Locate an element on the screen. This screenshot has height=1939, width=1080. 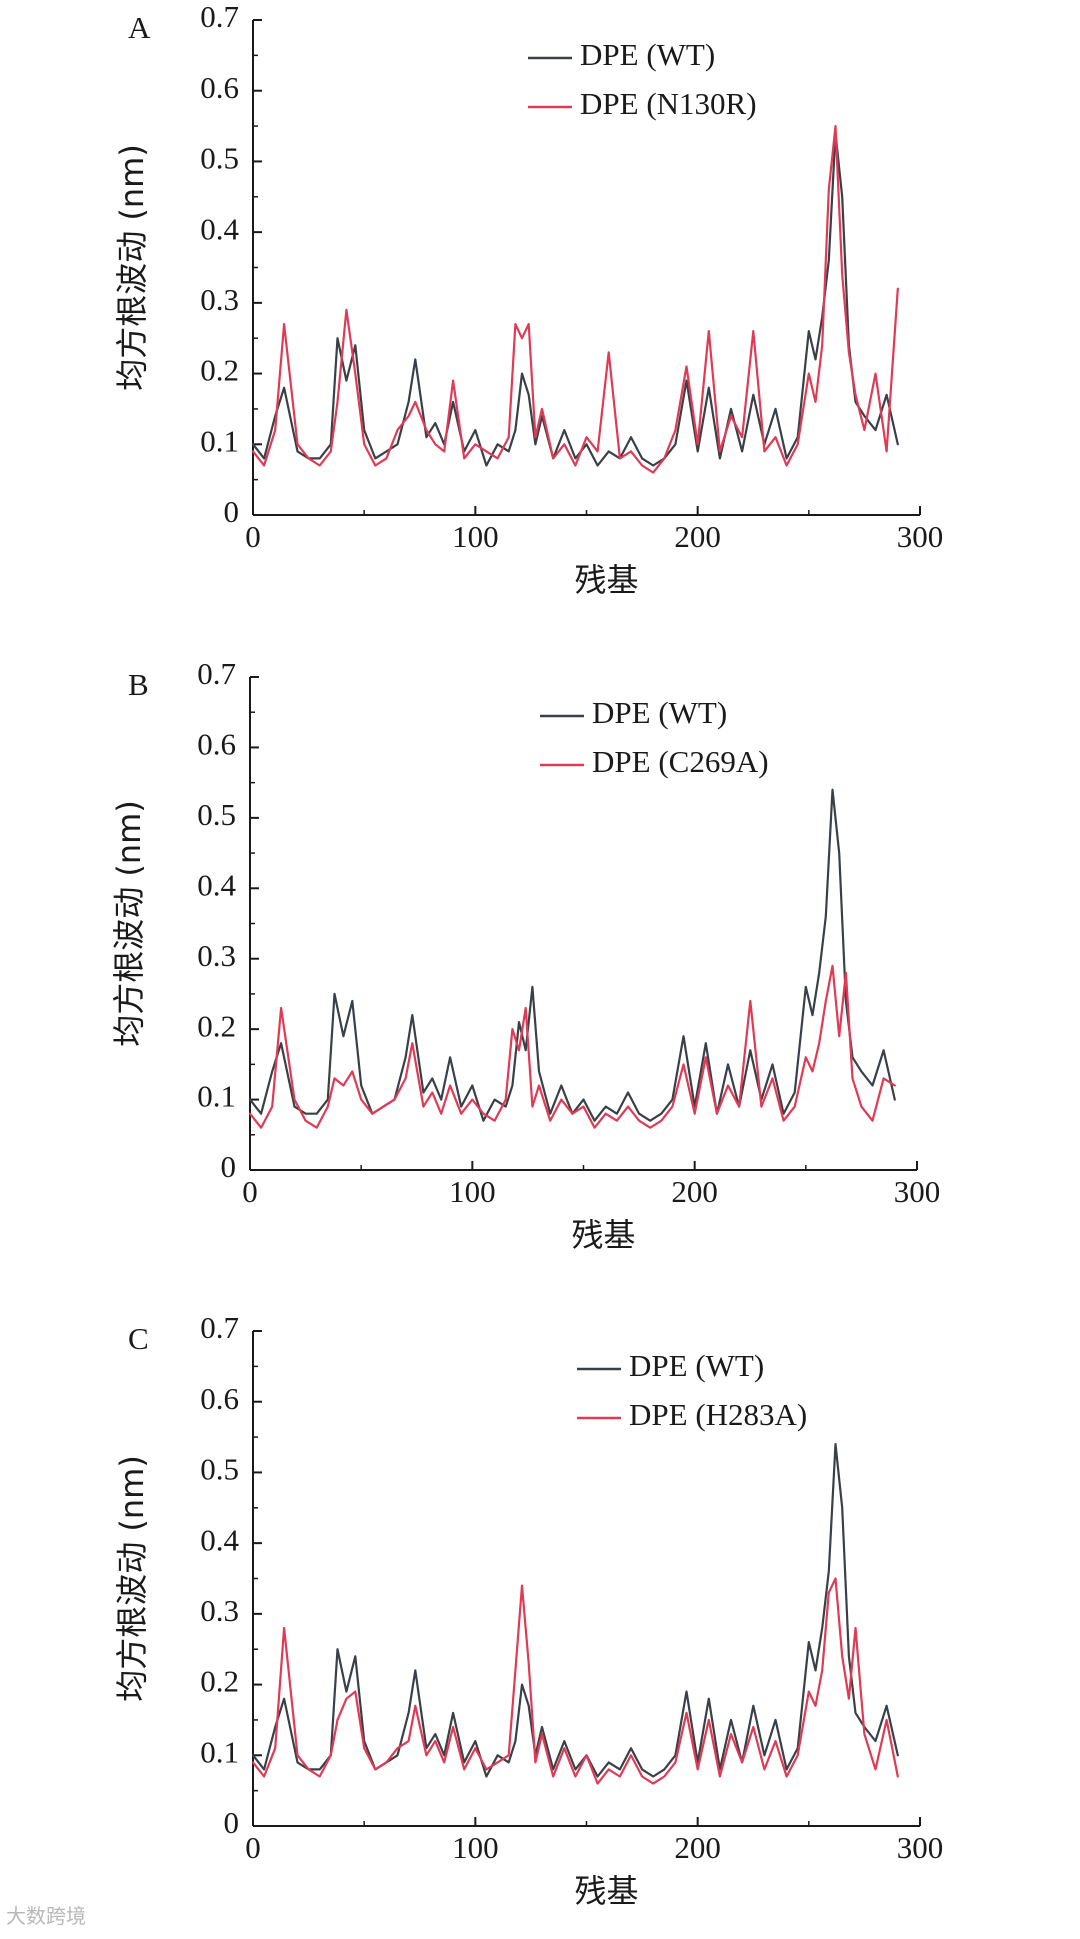
panel-letter: A is located at coordinates (139, 27).